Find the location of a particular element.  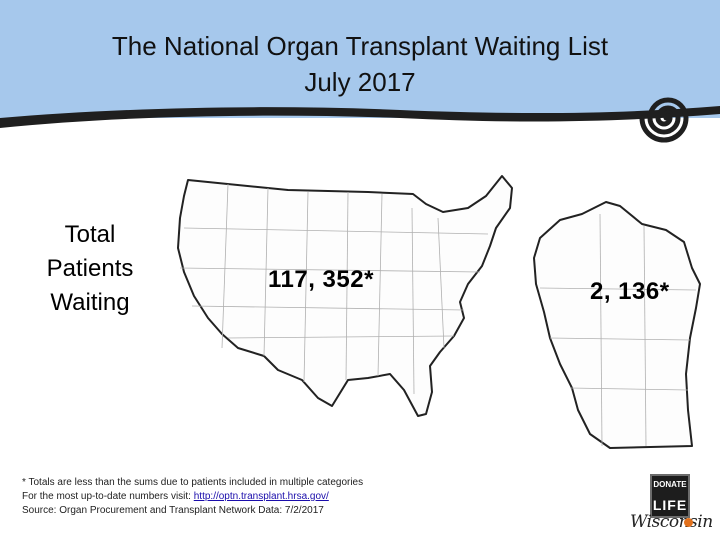

label-line-3: Waiting is located at coordinates (90, 302).